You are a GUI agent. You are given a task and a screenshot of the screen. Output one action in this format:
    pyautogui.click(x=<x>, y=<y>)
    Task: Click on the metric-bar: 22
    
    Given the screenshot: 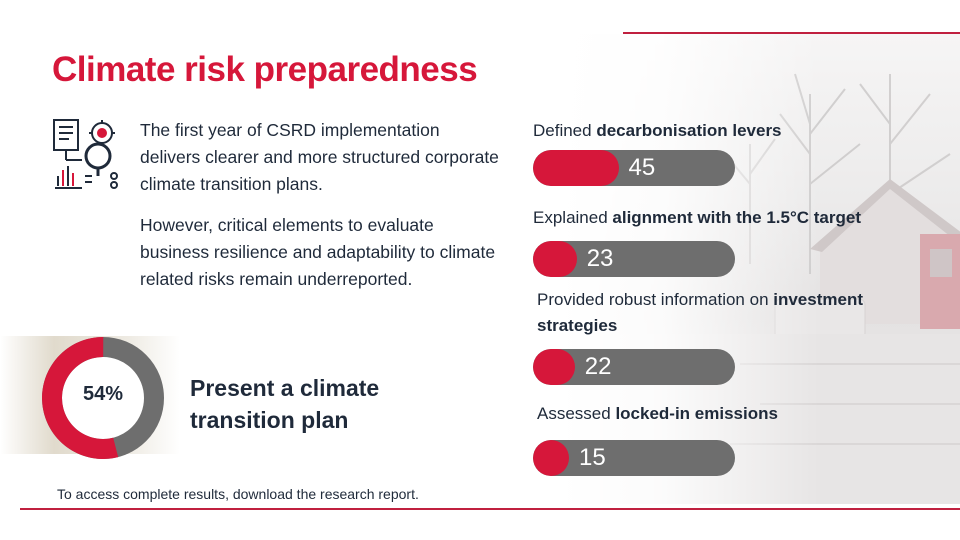 What is the action you would take?
    pyautogui.click(x=634, y=367)
    